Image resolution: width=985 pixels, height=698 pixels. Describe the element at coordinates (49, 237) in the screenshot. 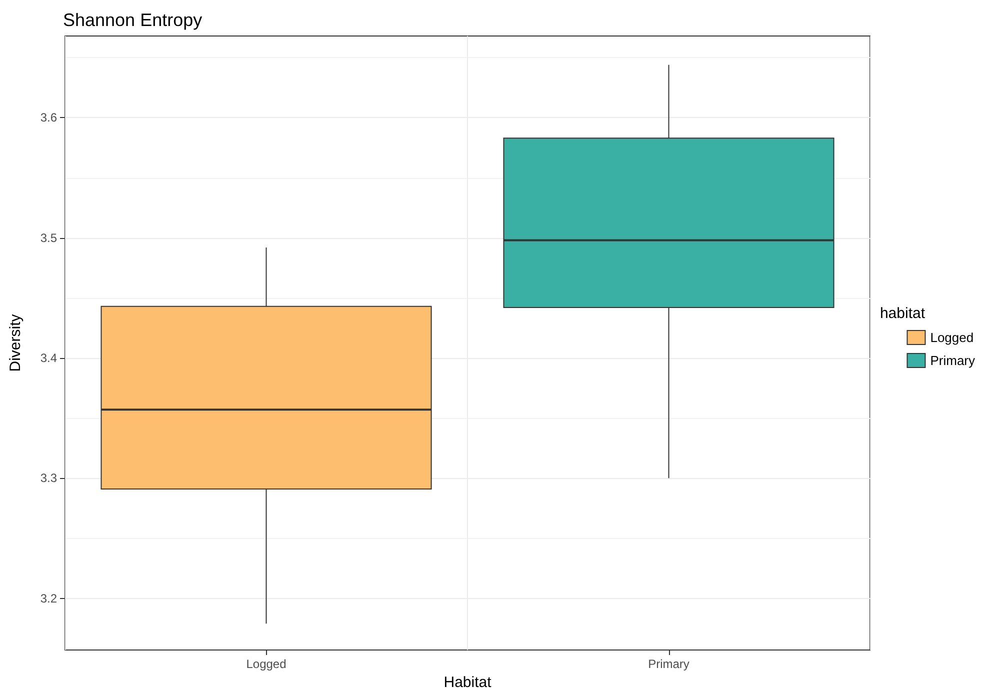

I see `y-tick-label: 3.5` at that location.